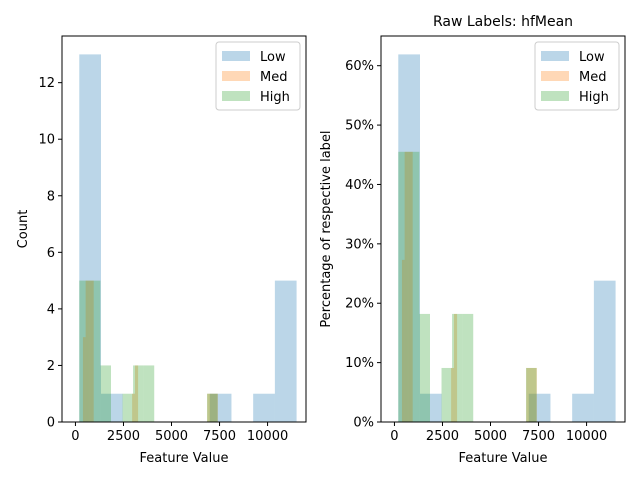  I want to click on y-tick-label: 8, so click(51, 196).